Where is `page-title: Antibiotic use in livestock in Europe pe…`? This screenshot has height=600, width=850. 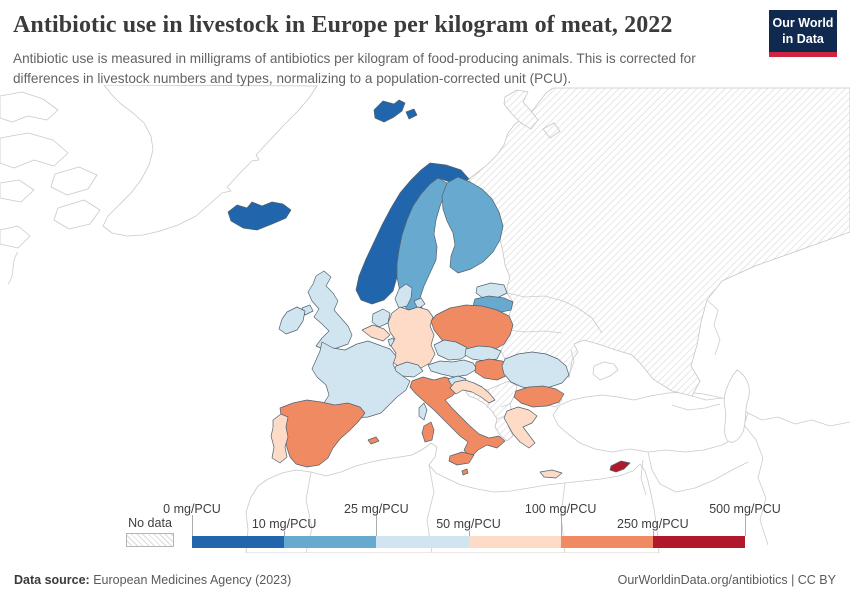 page-title: Antibiotic use in livestock in Europe pe… is located at coordinates (343, 25).